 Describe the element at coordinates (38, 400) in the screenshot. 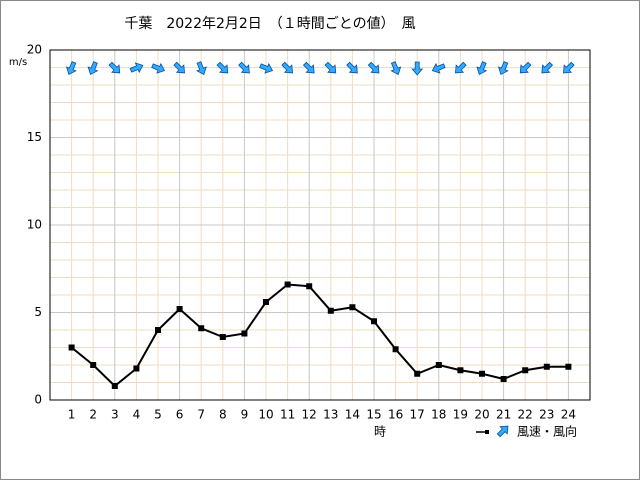

I see `y-tick-label: 0` at that location.